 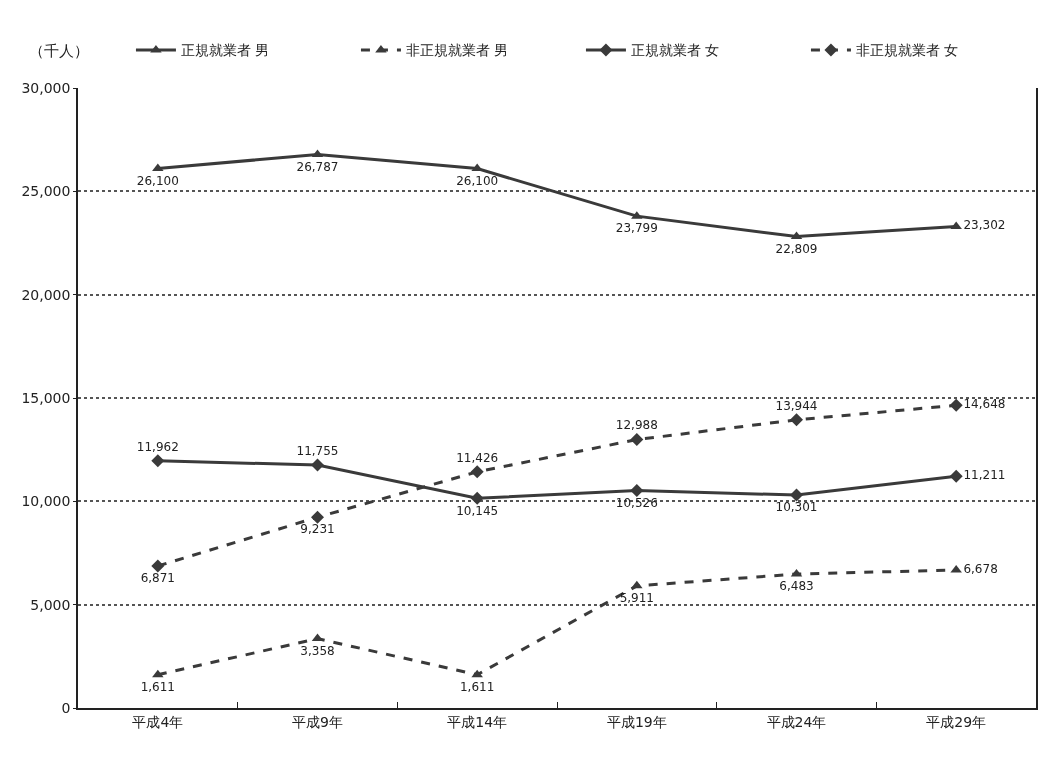 What do you see at coordinates (984, 475) in the screenshot?
I see `data-label: 11,211` at bounding box center [984, 475].